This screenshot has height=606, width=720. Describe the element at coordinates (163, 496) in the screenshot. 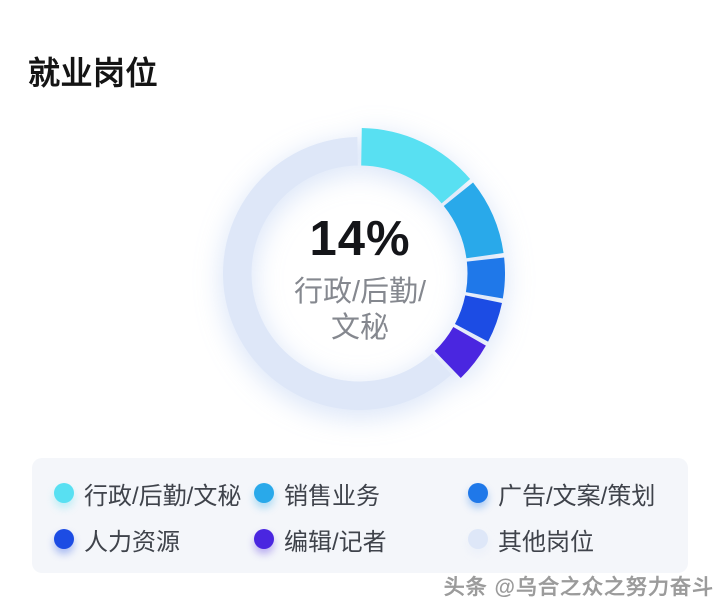

I see `legend-label: 行政/后勤/文秘` at that location.